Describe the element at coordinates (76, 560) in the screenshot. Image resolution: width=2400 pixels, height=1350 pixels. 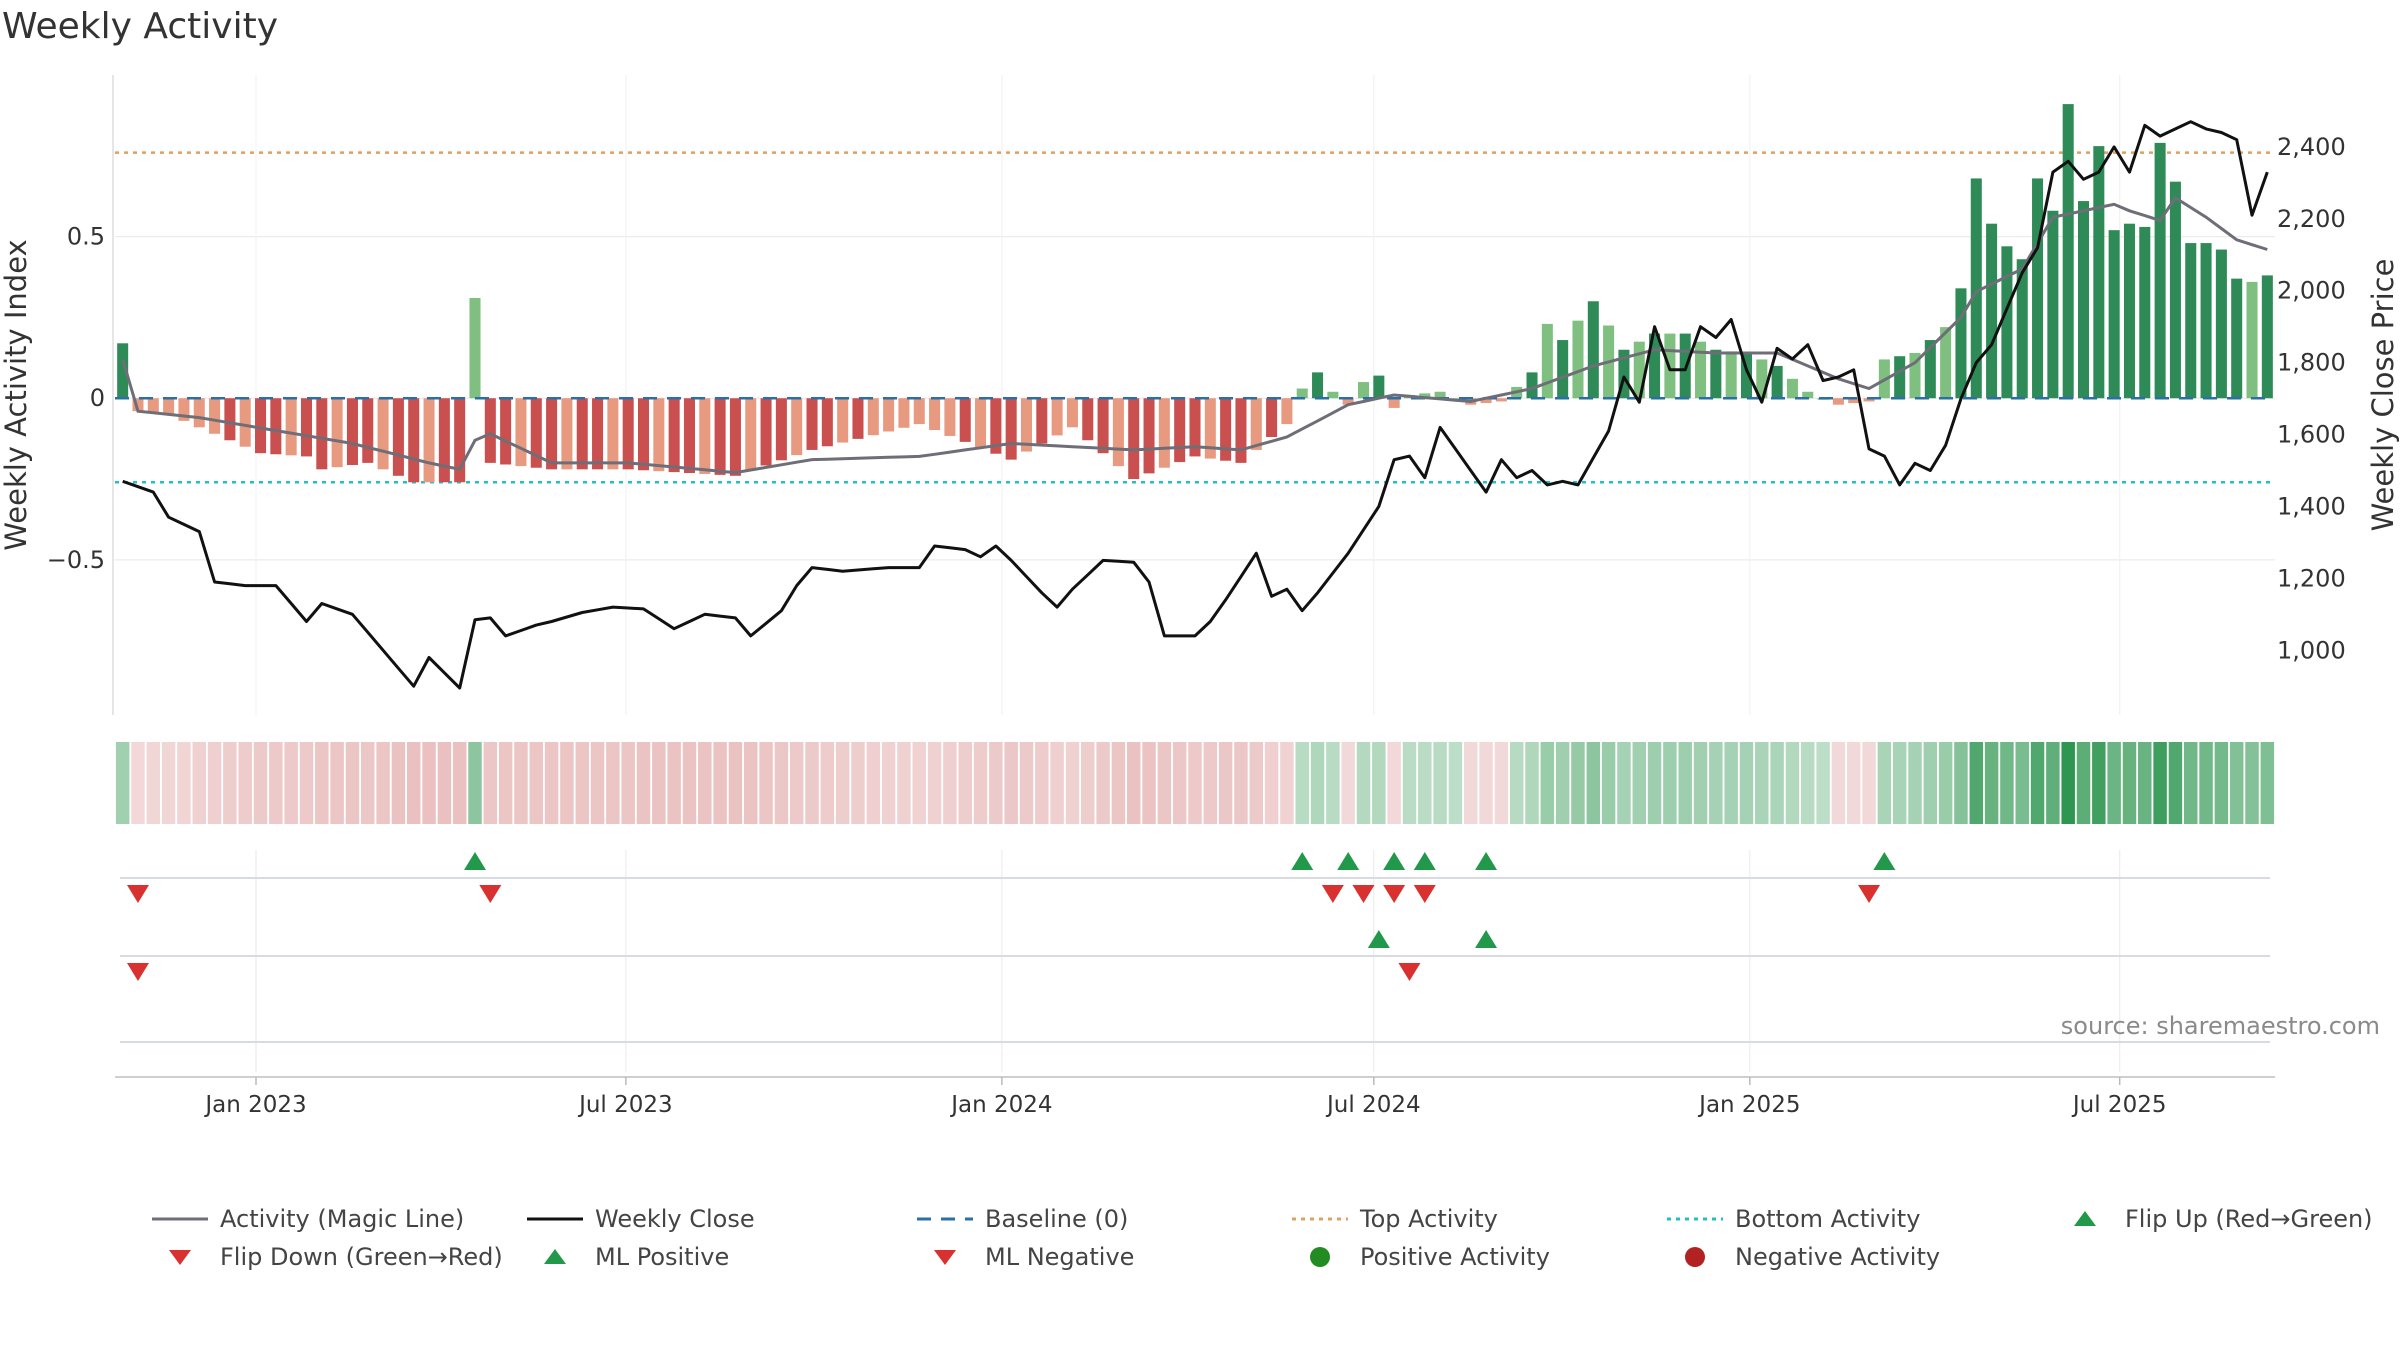
I see `y-left-tick-label: −0.5` at that location.